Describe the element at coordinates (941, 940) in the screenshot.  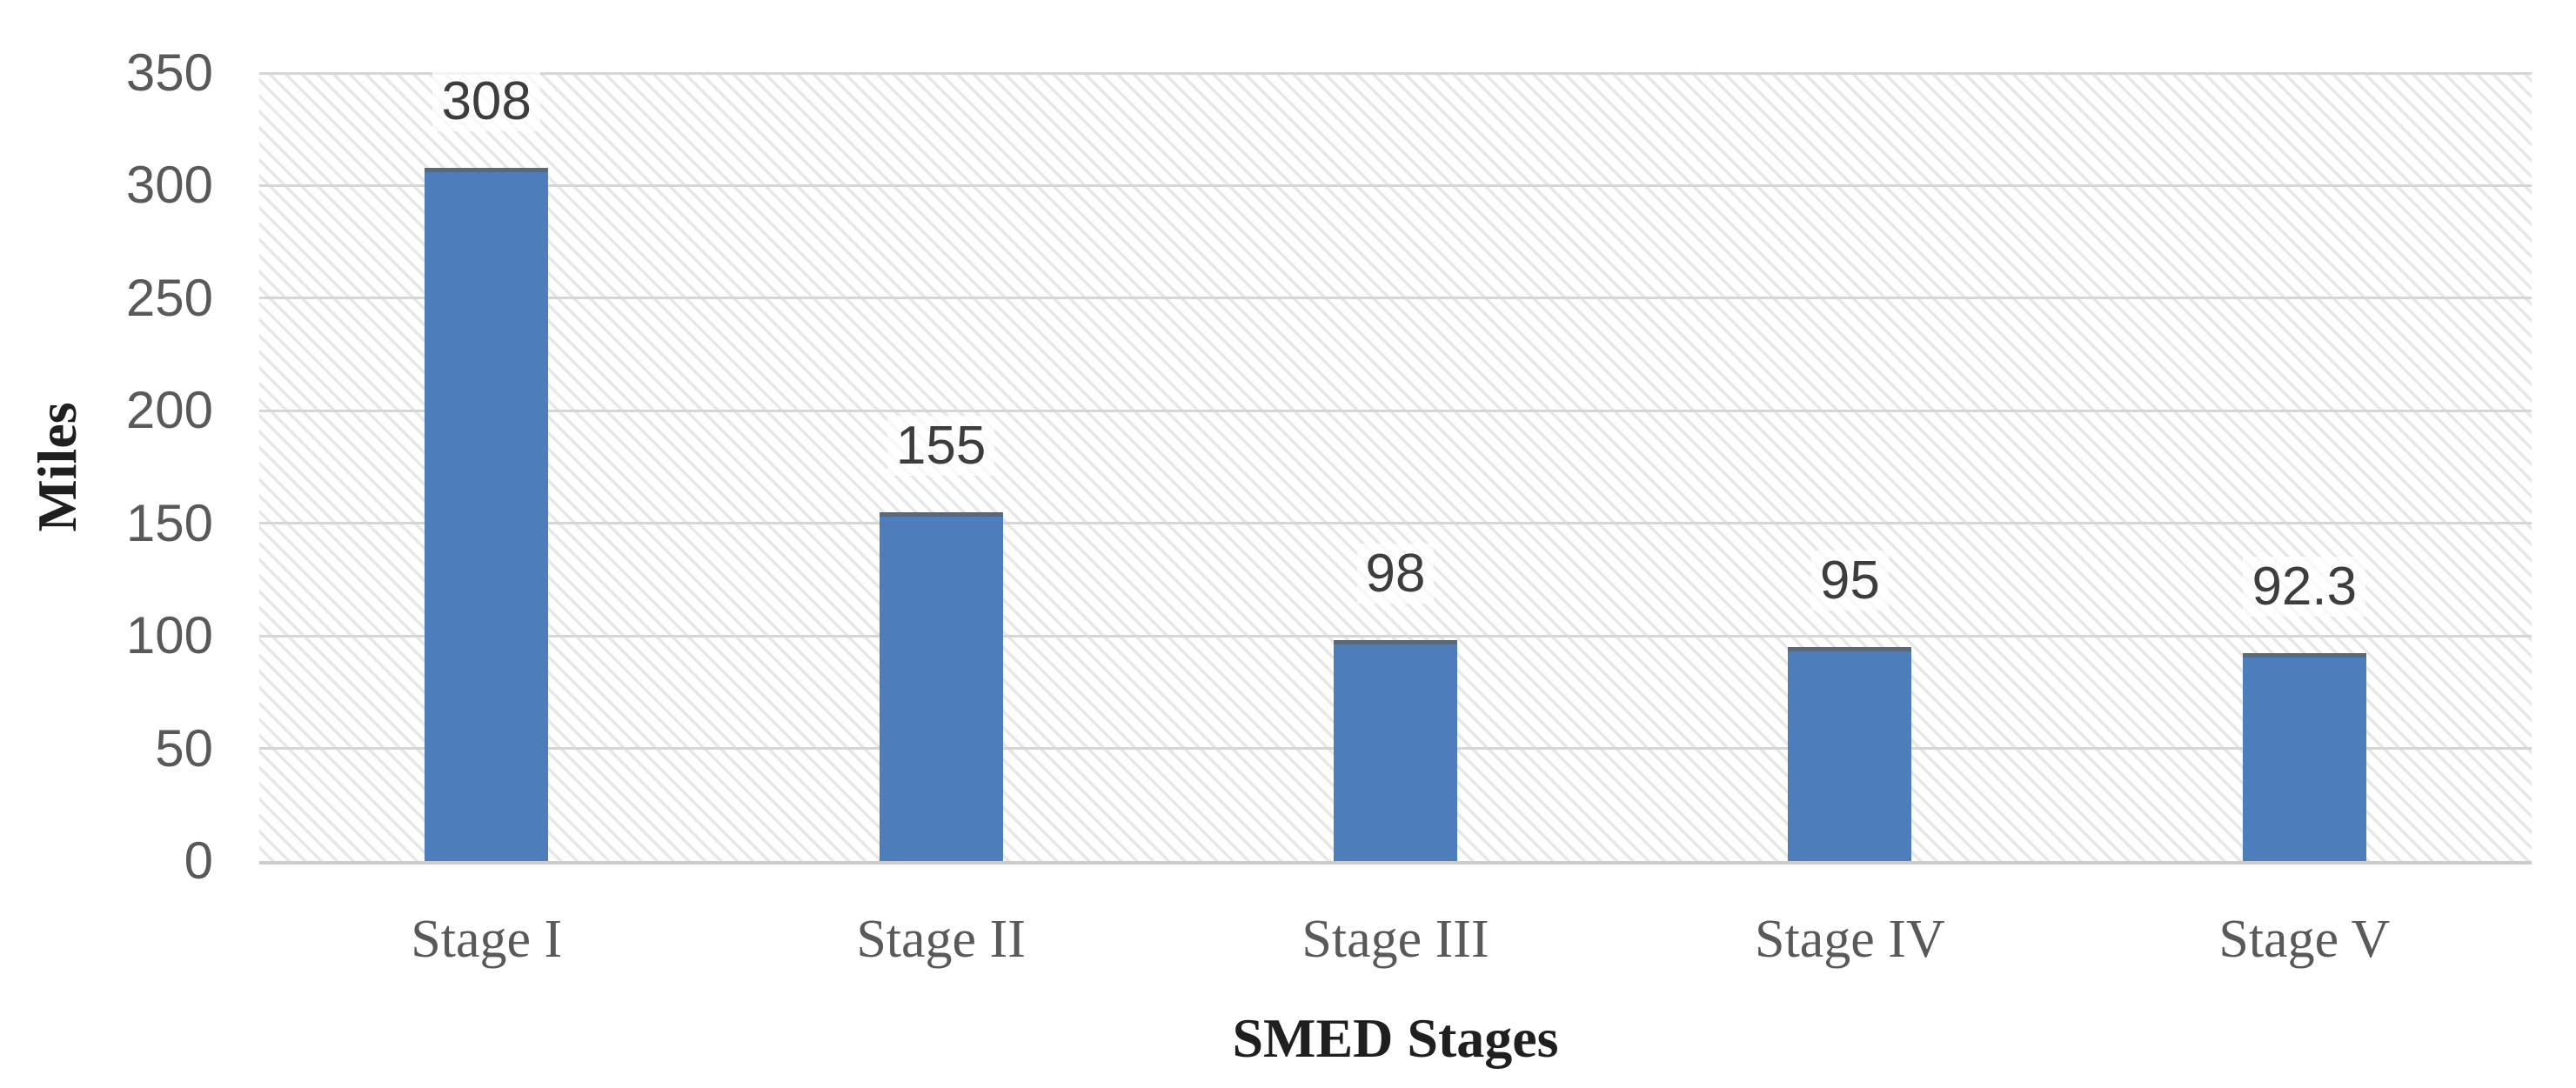
I see `x-axis-category-label: Stage II` at that location.